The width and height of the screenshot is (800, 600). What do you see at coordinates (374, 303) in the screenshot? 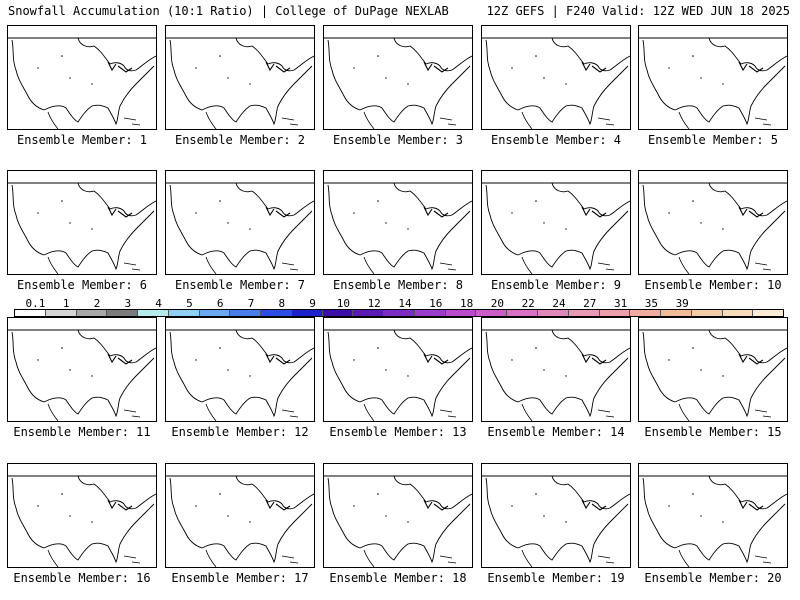
I see `colorbar-label: 12` at bounding box center [374, 303].